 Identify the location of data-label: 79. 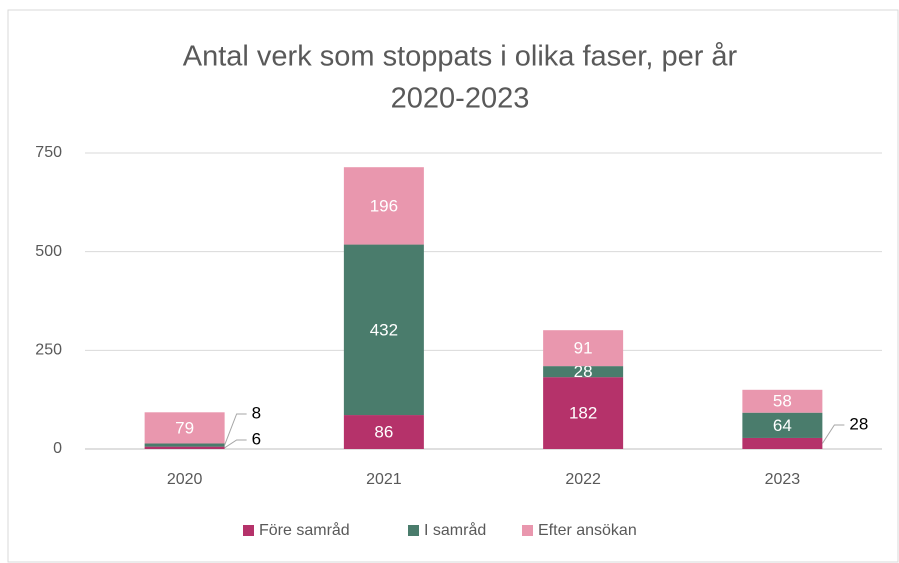
(184, 427).